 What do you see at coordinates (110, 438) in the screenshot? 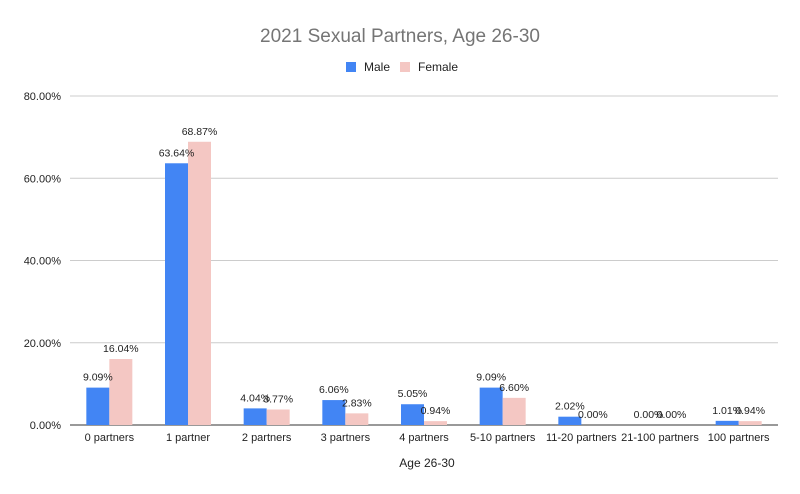
I see `x-tick-label: 0 partners` at bounding box center [110, 438].